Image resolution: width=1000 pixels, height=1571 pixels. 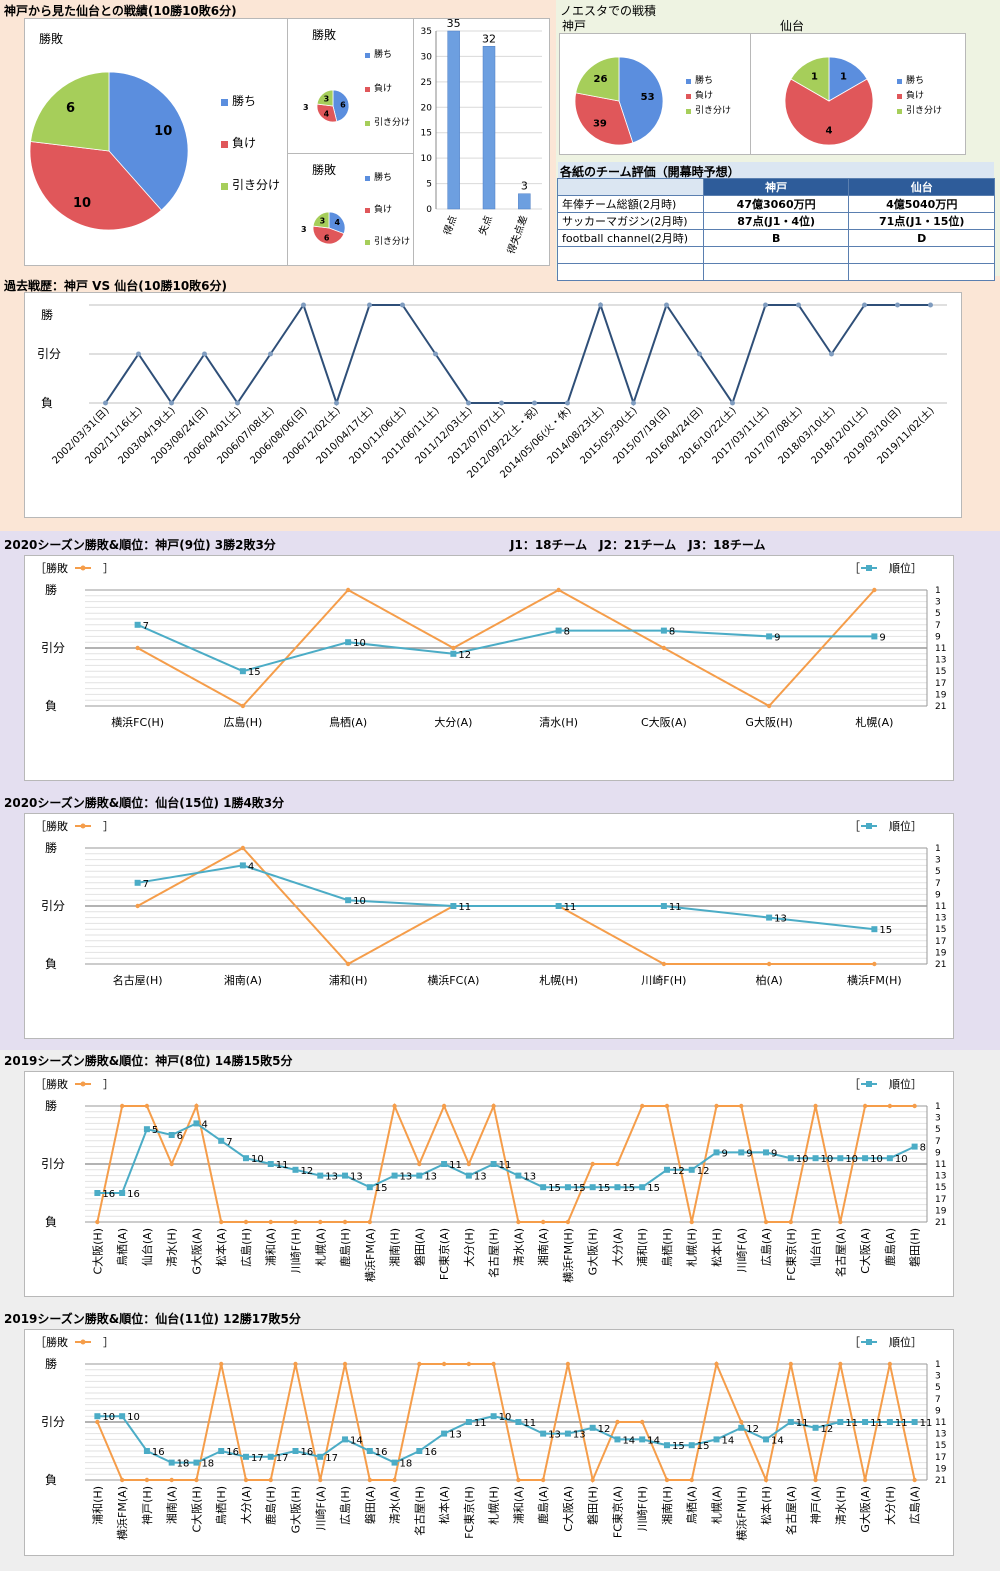 I want to click on match-label: C大阪(A), so click(x=865, y=1251).